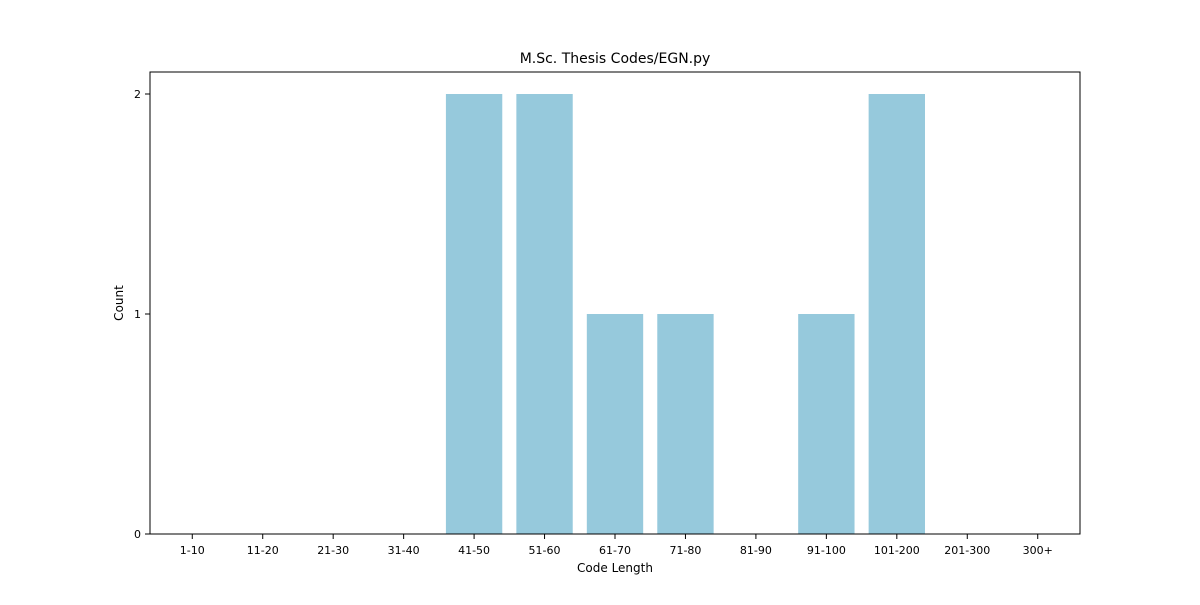 The image size is (1200, 605). I want to click on y-tick-label: 2, so click(137, 94).